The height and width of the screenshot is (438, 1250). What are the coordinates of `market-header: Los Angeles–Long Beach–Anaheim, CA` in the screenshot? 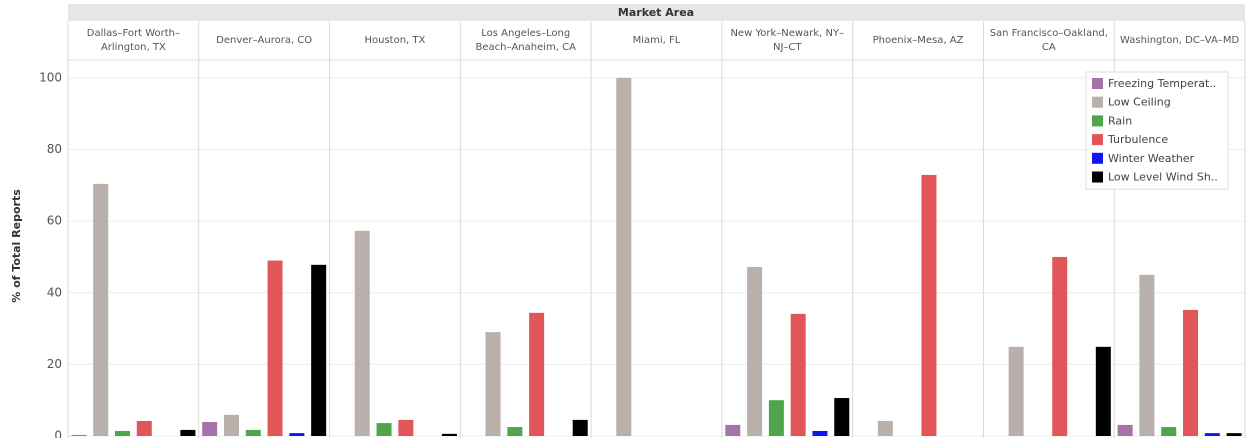 It's located at (525, 40).